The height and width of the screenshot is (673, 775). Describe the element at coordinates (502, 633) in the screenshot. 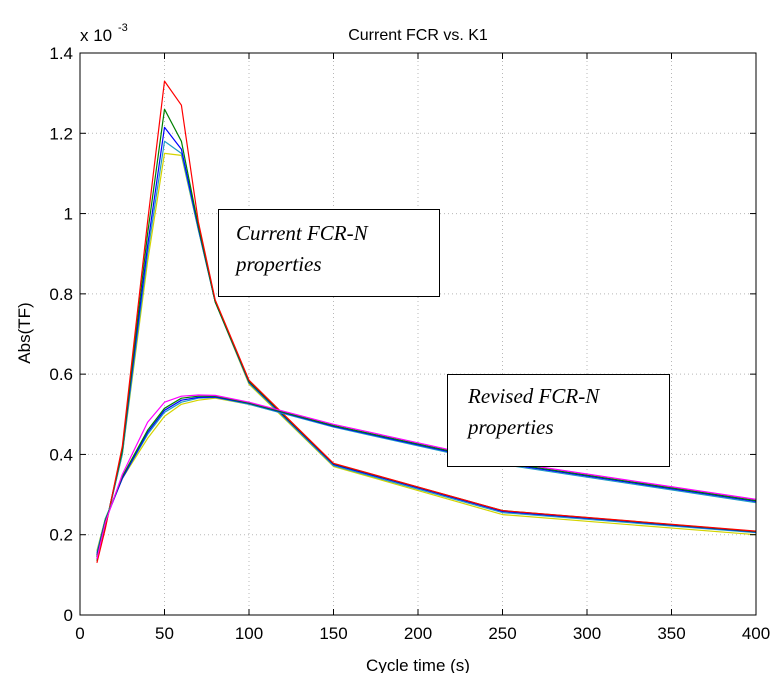

I see `x-tick-label: 250` at that location.